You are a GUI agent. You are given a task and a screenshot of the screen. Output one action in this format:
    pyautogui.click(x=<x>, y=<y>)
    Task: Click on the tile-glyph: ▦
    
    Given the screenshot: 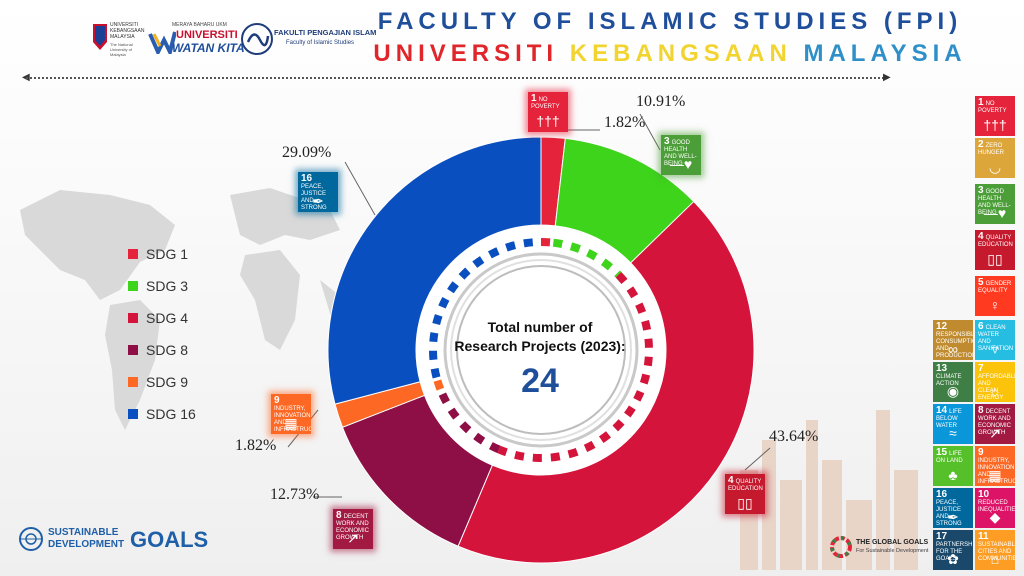 What is the action you would take?
    pyautogui.click(x=995, y=475)
    